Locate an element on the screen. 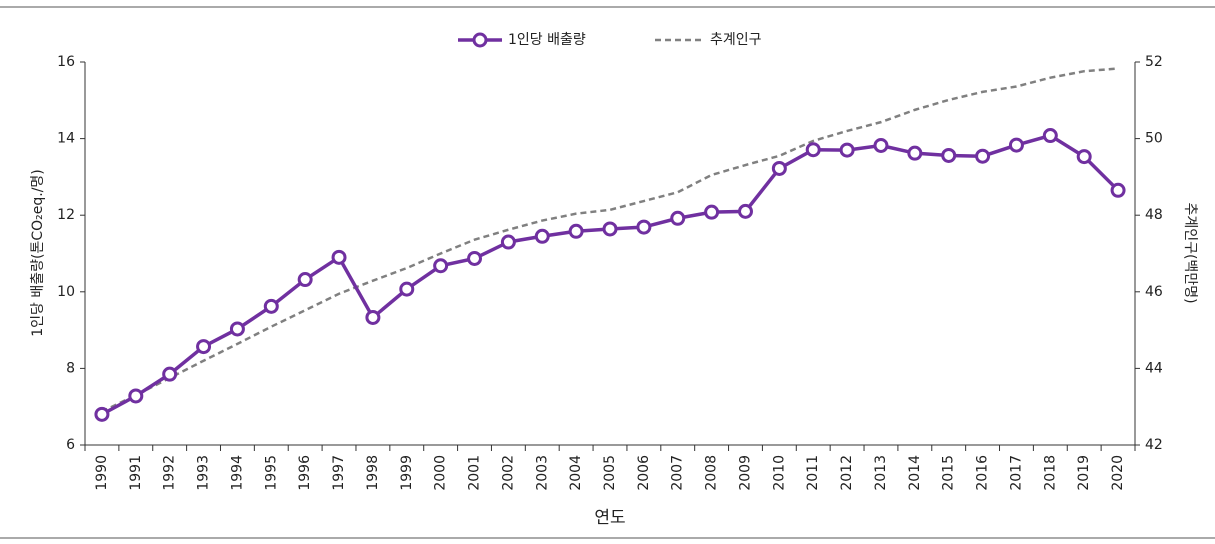 The image size is (1215, 544). x-tick-label: 2016 is located at coordinates (983, 473).